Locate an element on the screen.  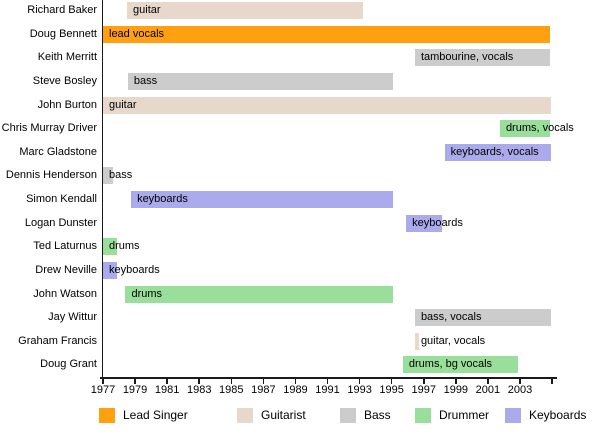
x-axis-tick-label: 2003 is located at coordinates (520, 390).